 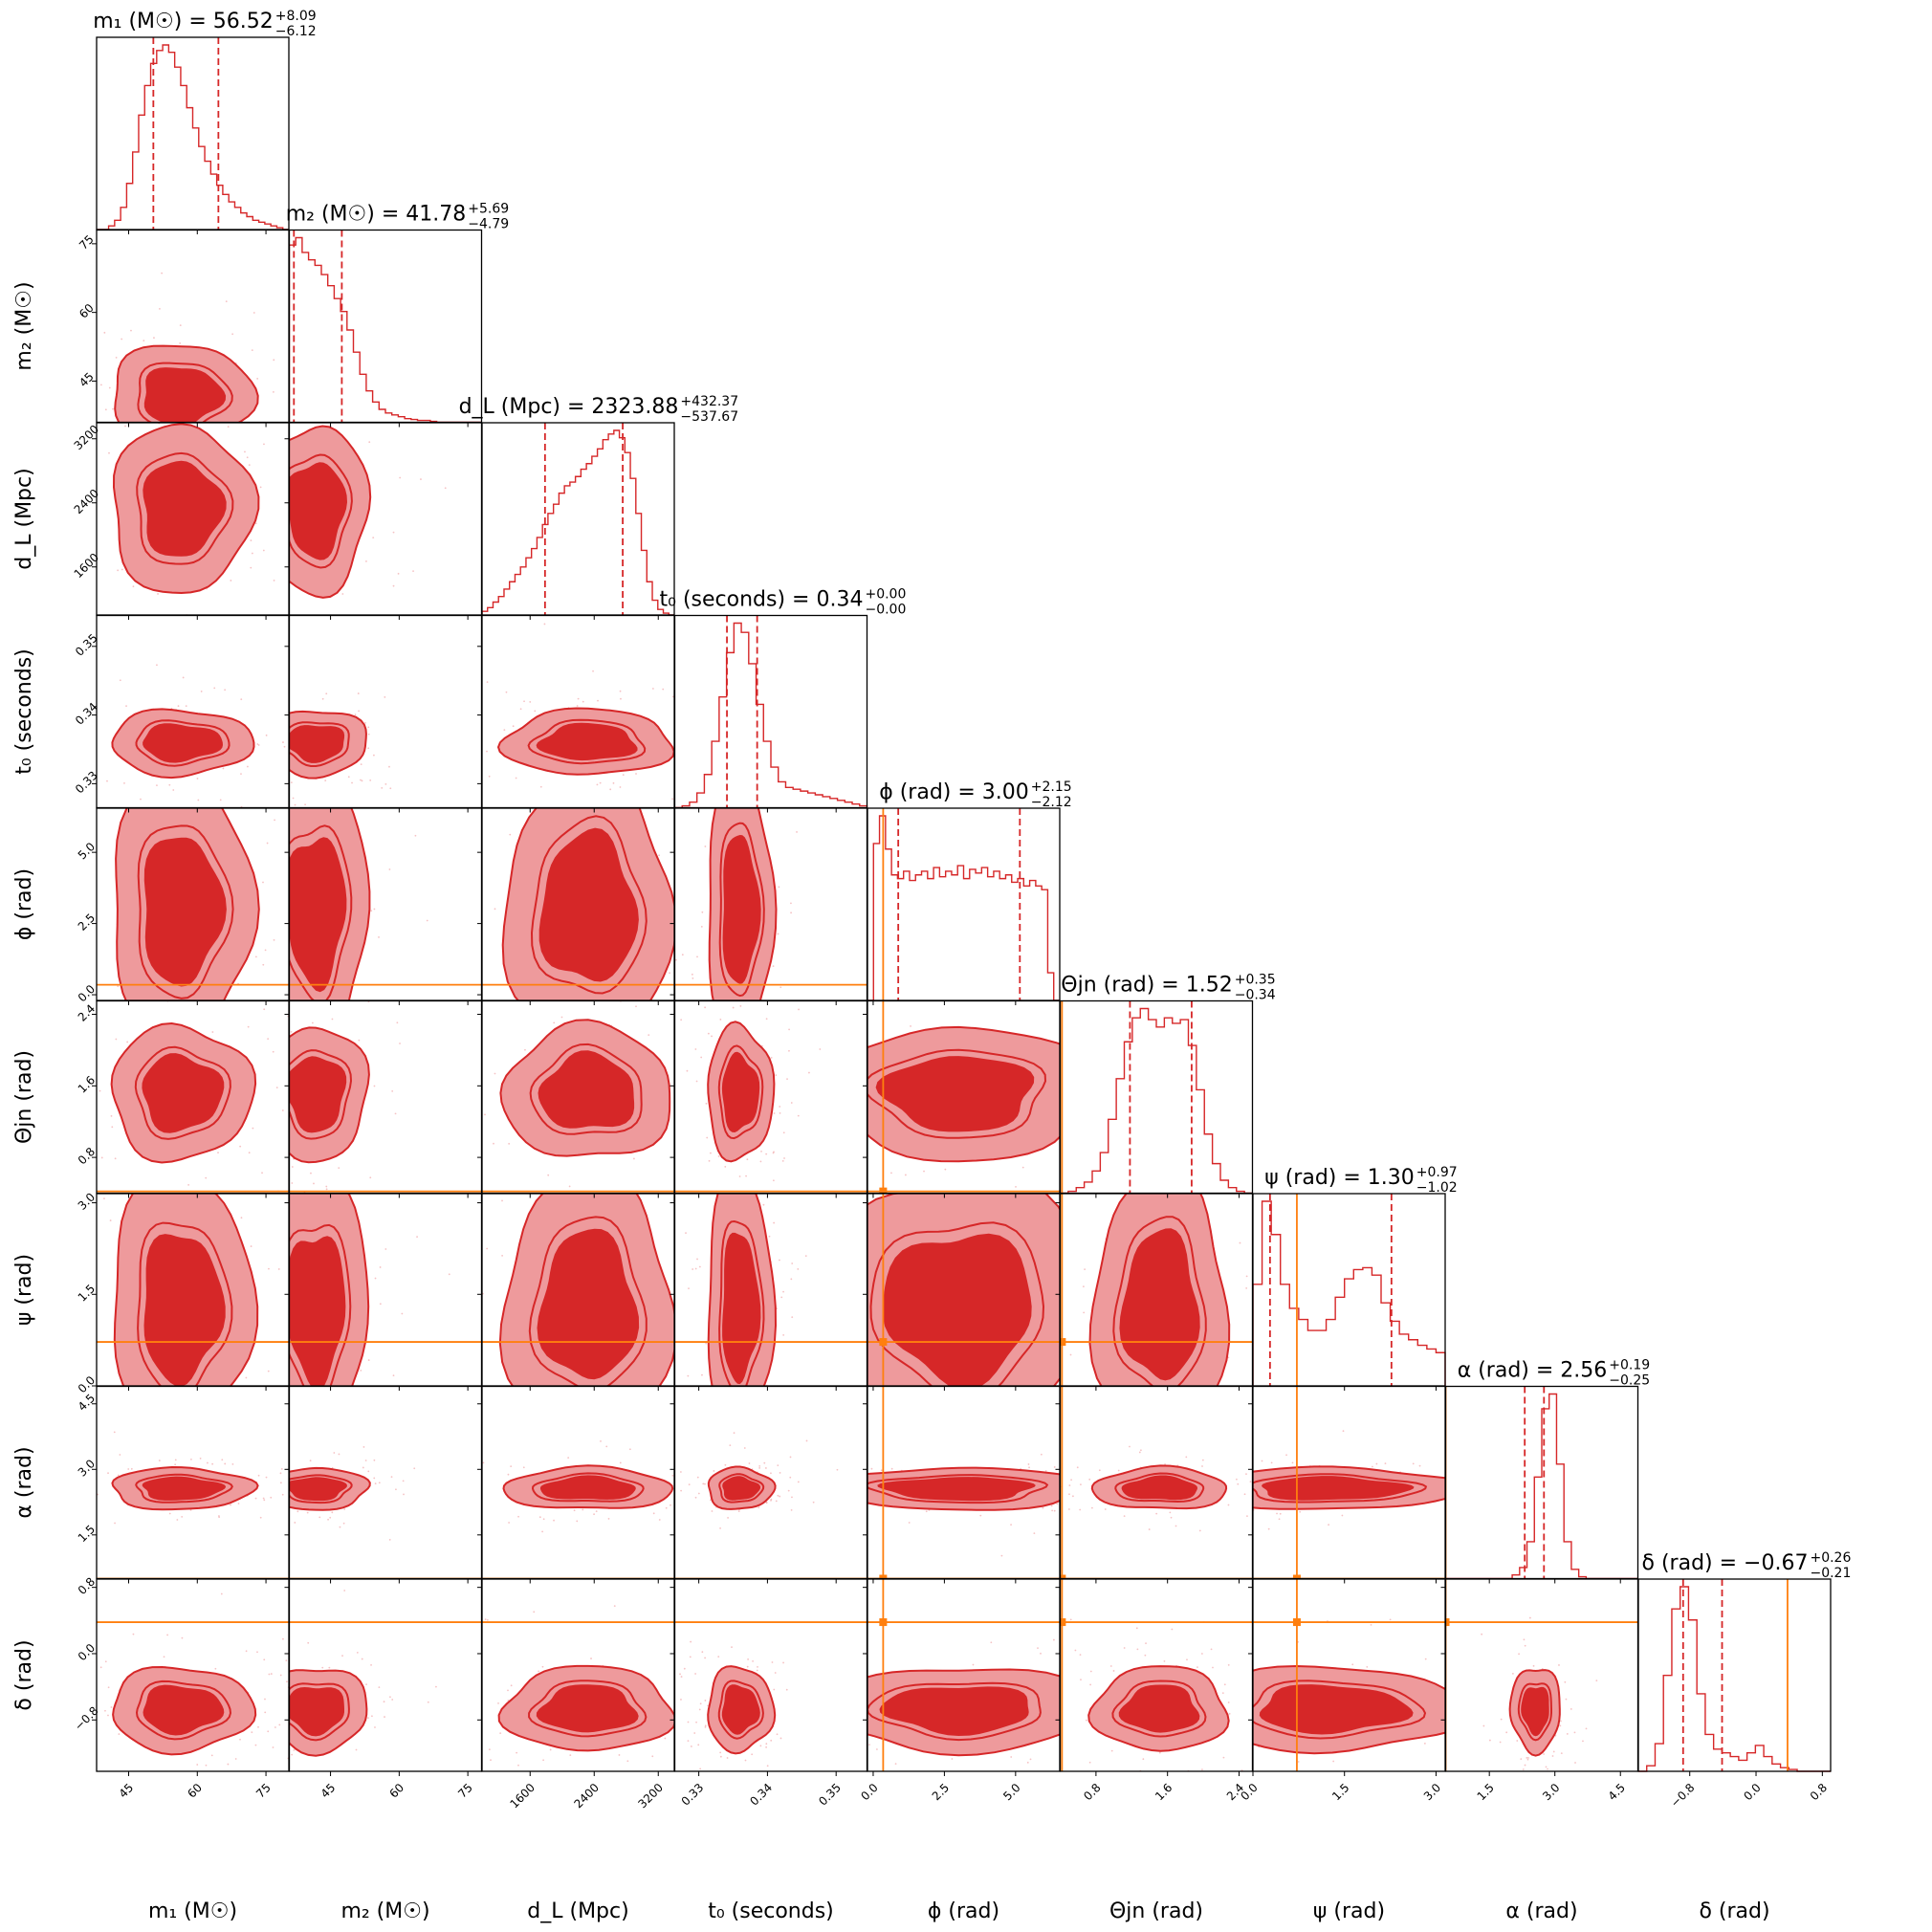 I want to click on panel-delta-vs-alpha, so click(x=1541, y=1675).